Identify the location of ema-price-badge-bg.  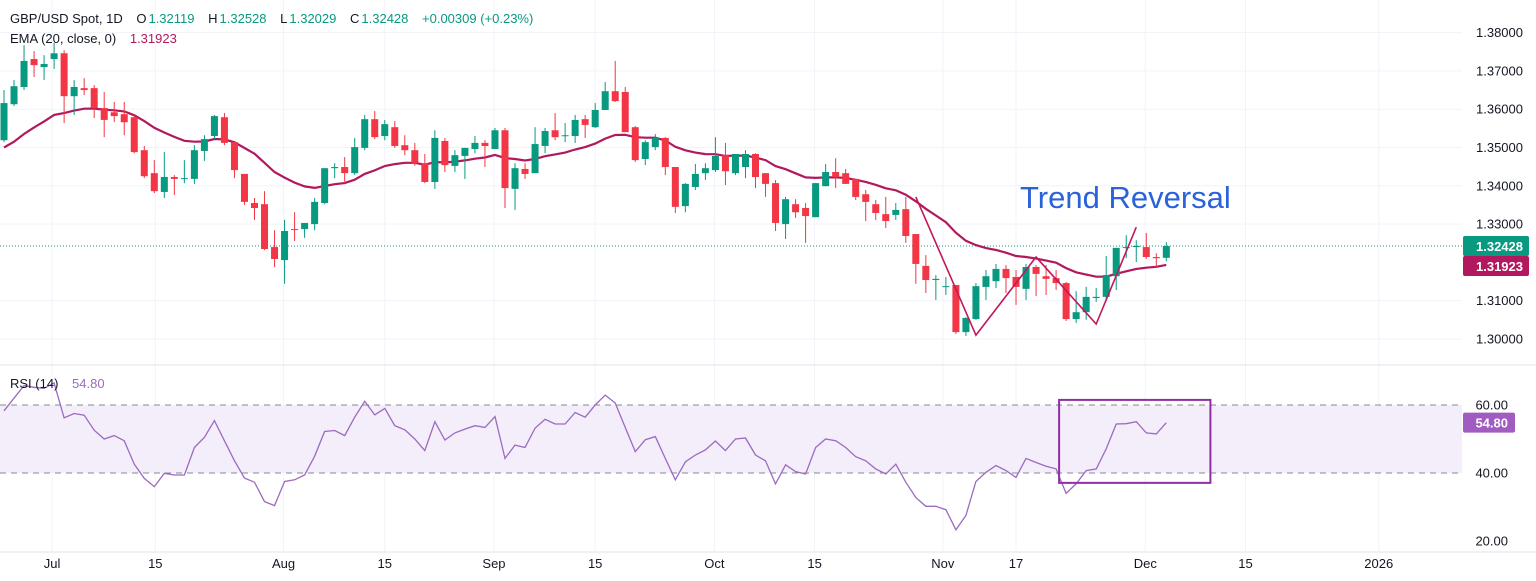
(1496, 266).